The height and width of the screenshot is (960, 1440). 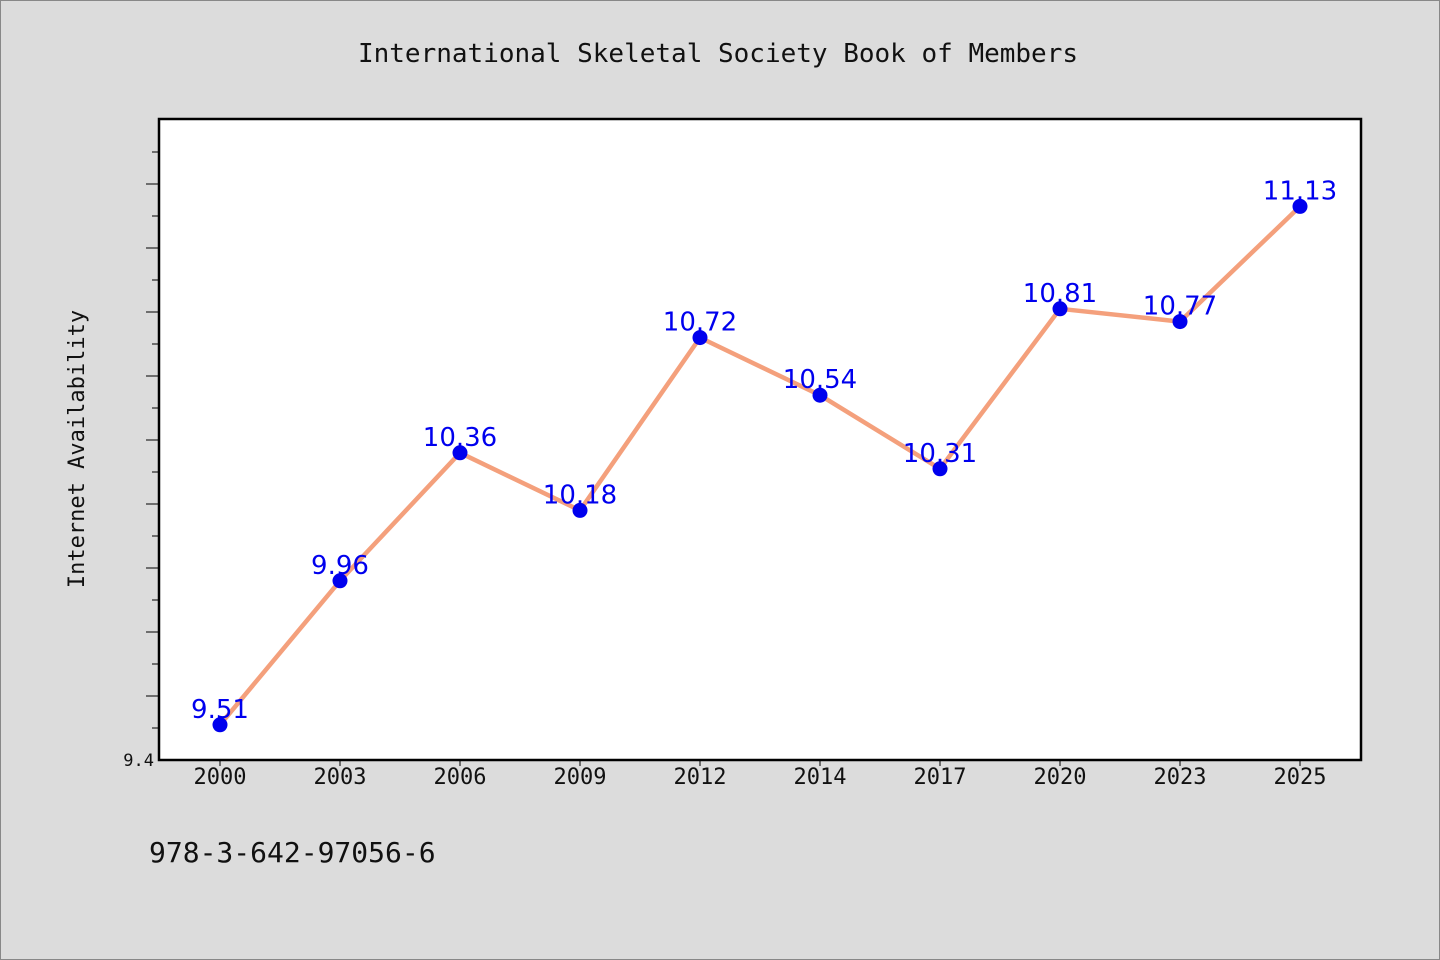 What do you see at coordinates (700, 777) in the screenshot?
I see `x-tick-label: 2012` at bounding box center [700, 777].